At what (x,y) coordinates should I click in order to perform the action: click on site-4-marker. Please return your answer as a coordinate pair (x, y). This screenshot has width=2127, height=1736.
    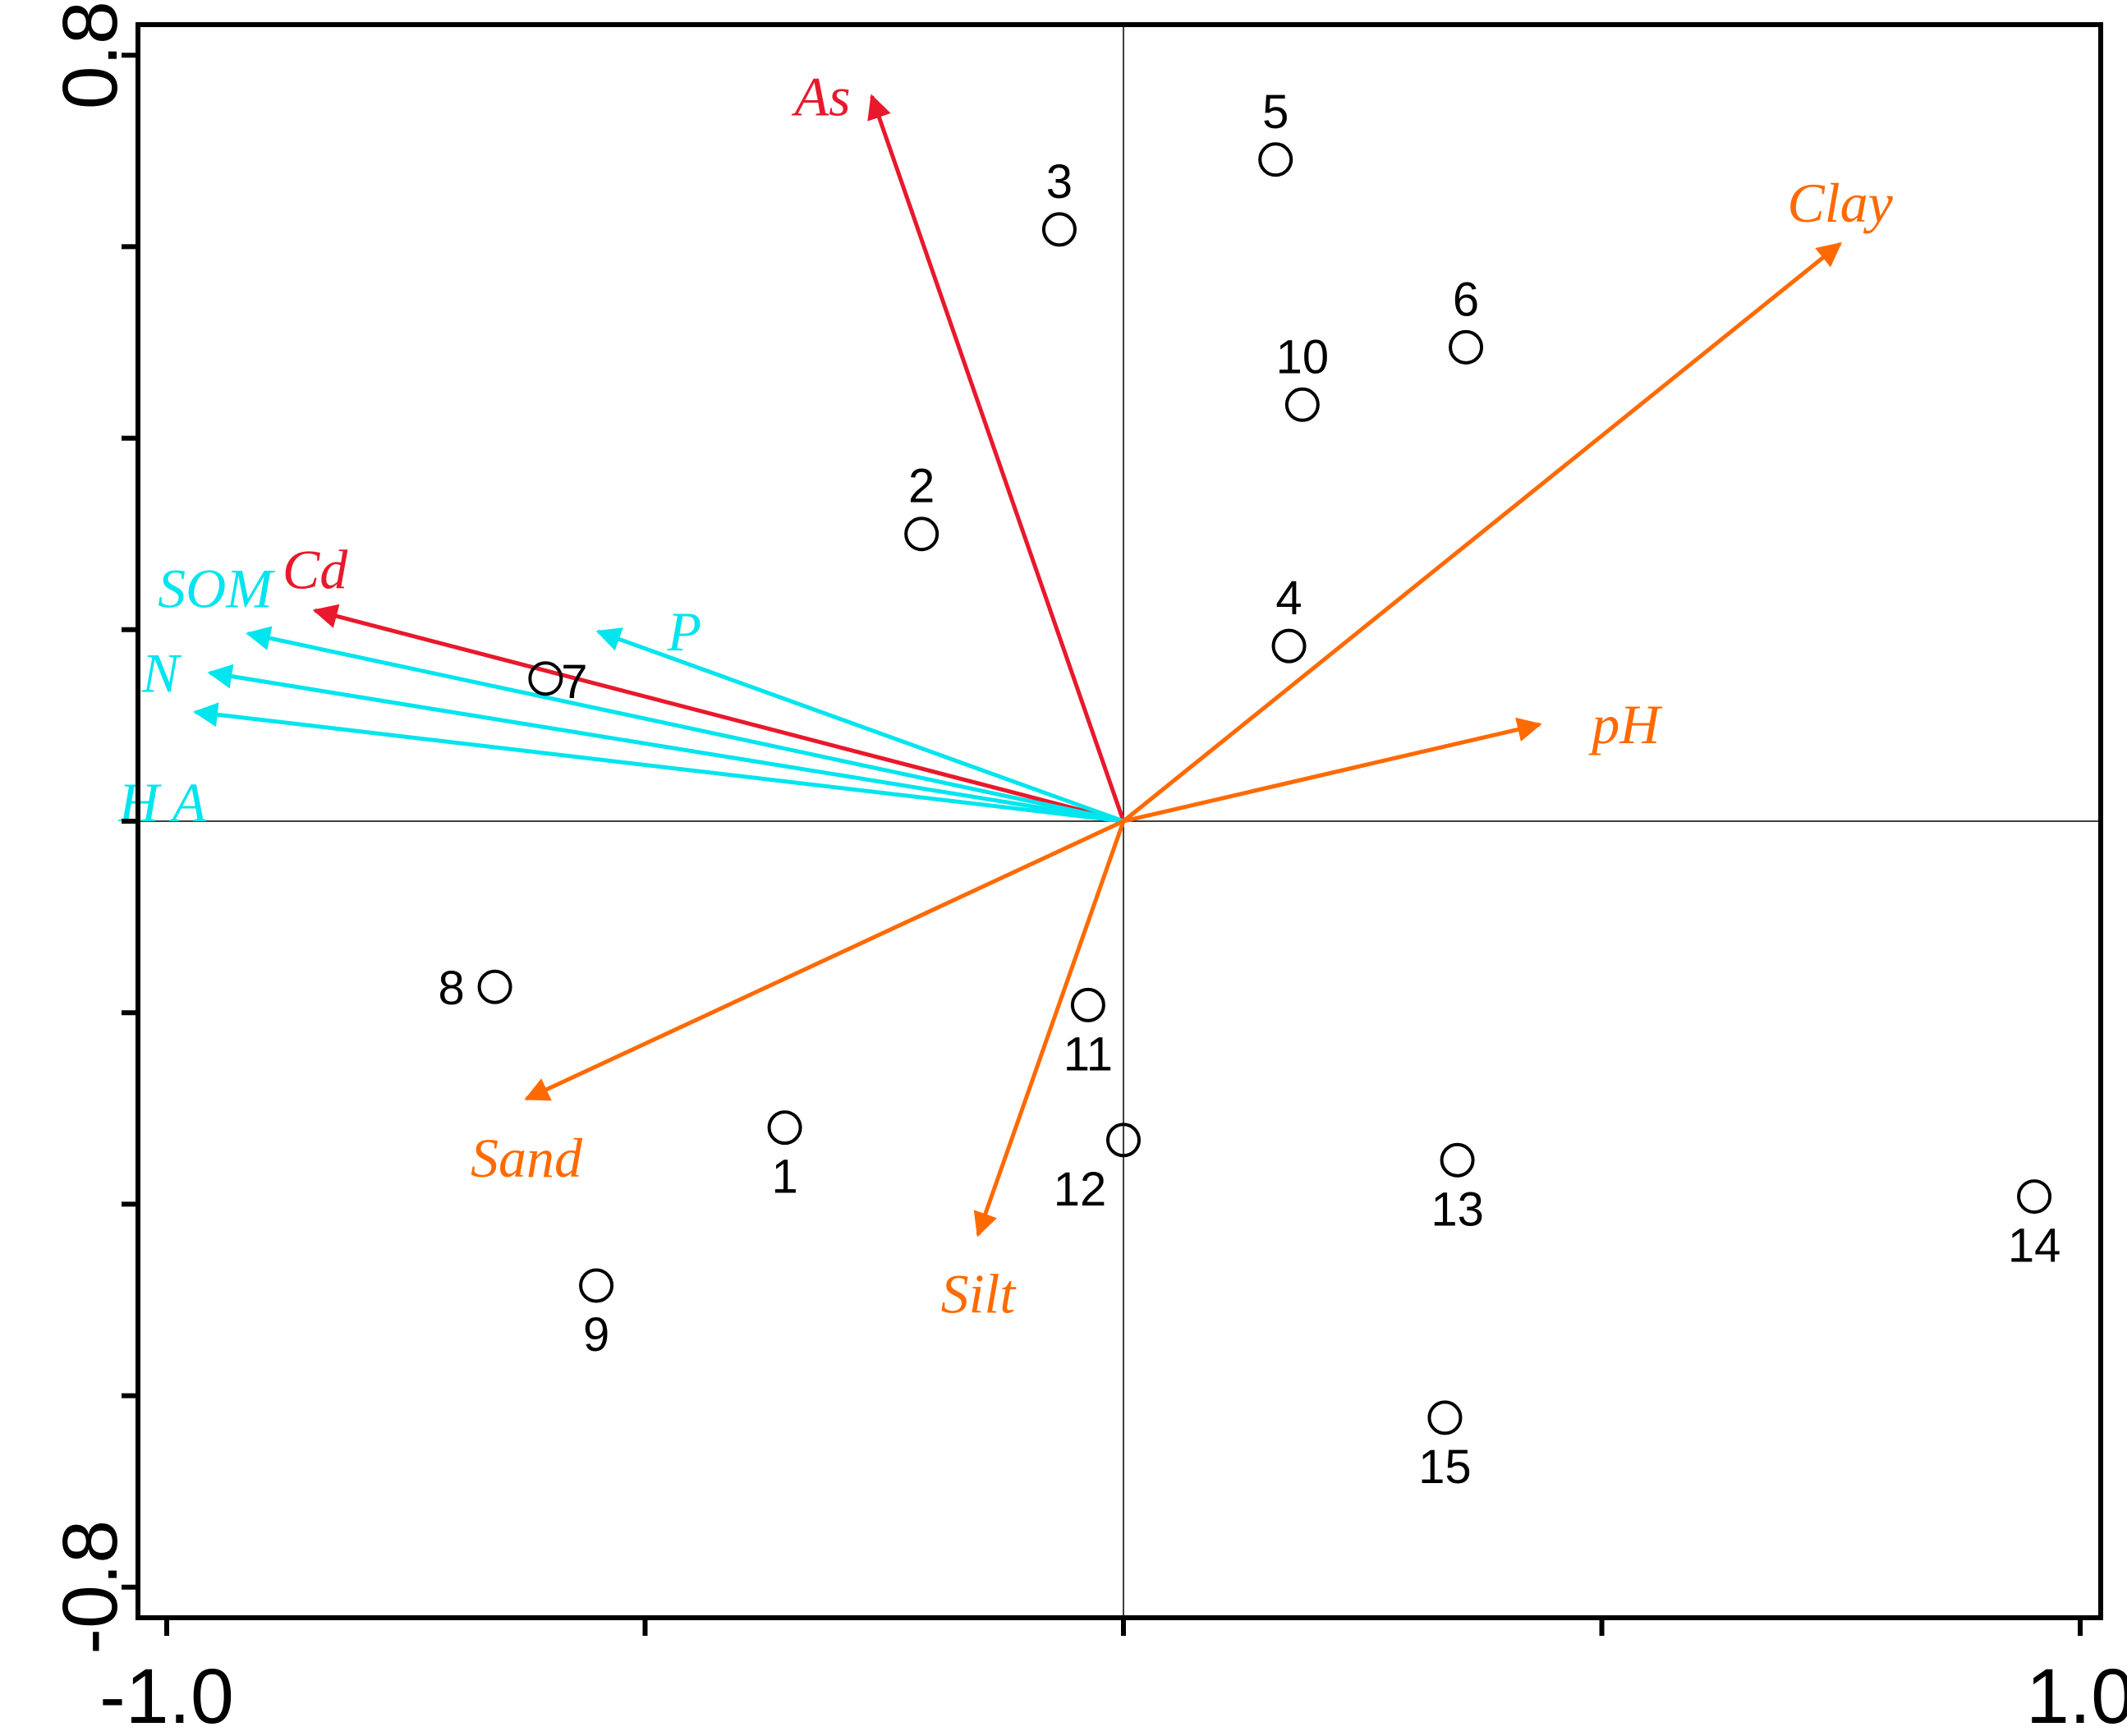
    Looking at the image, I should click on (1289, 646).